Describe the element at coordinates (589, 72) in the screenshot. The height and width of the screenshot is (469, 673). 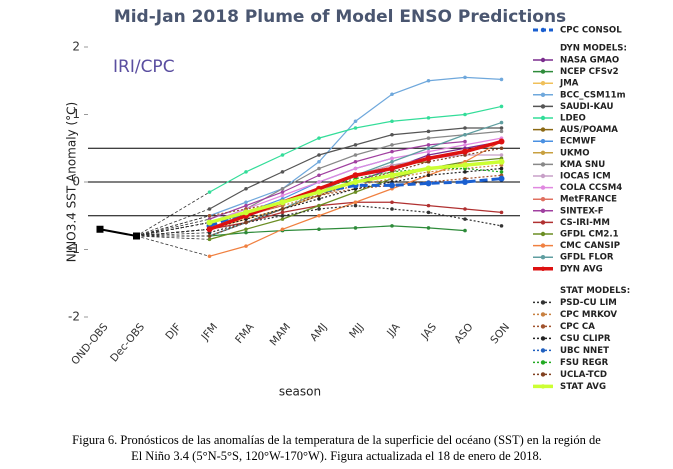
I see `legend-label: NCEP CFSv2` at that location.